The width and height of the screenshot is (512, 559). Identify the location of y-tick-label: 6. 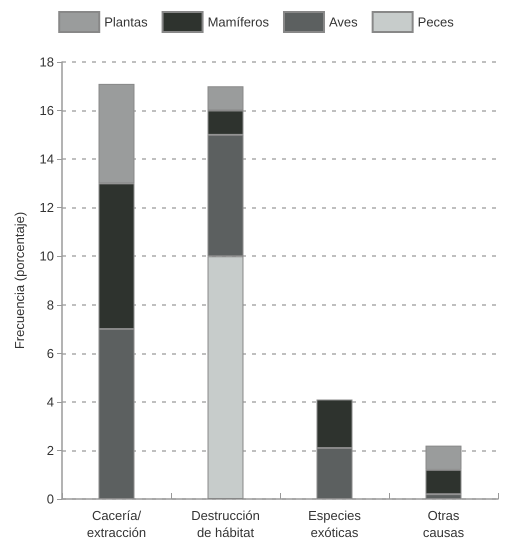
(50, 353).